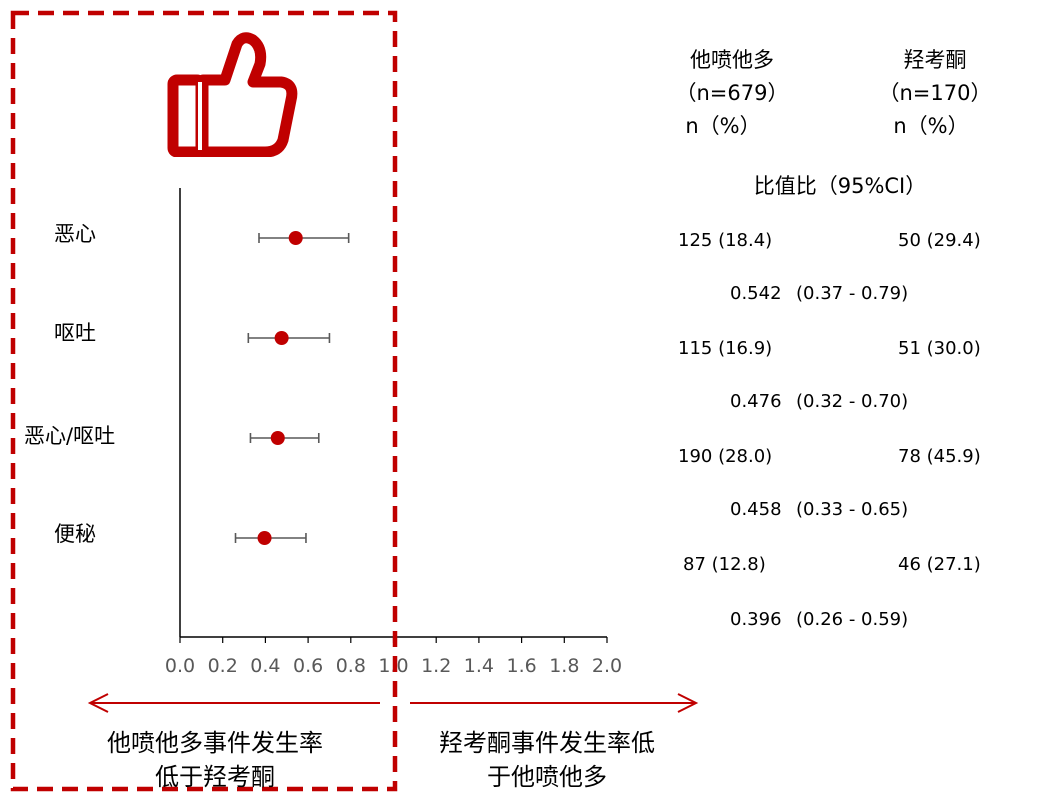  I want to click on x-tick-label: 1.4, so click(479, 666).